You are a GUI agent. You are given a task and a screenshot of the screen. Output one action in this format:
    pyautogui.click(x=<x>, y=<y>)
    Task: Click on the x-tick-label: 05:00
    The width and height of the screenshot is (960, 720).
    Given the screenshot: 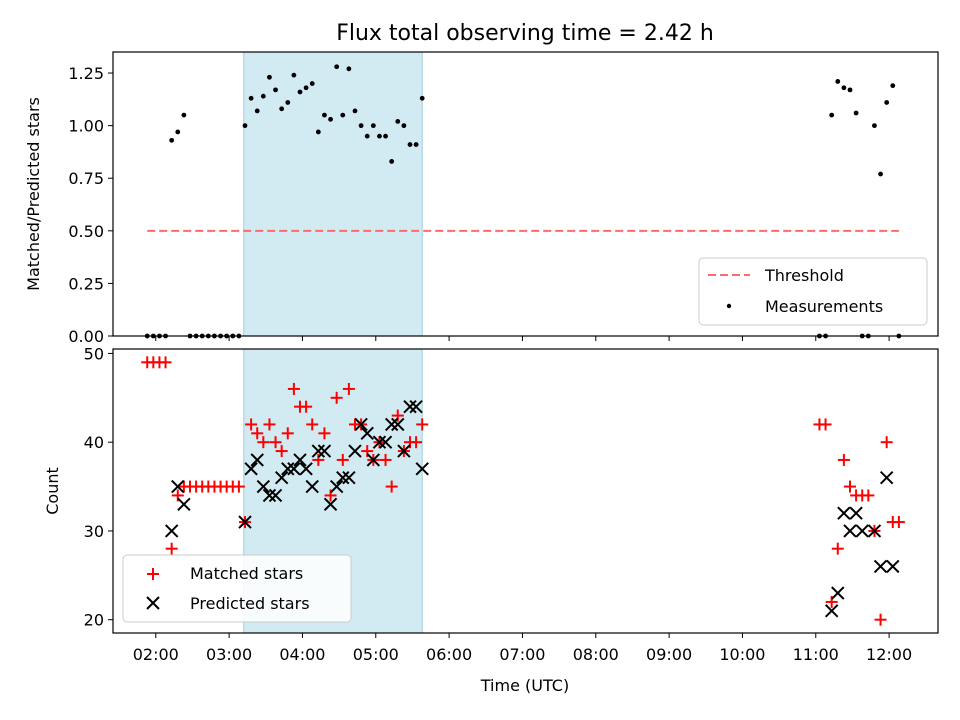 What is the action you would take?
    pyautogui.click(x=376, y=654)
    